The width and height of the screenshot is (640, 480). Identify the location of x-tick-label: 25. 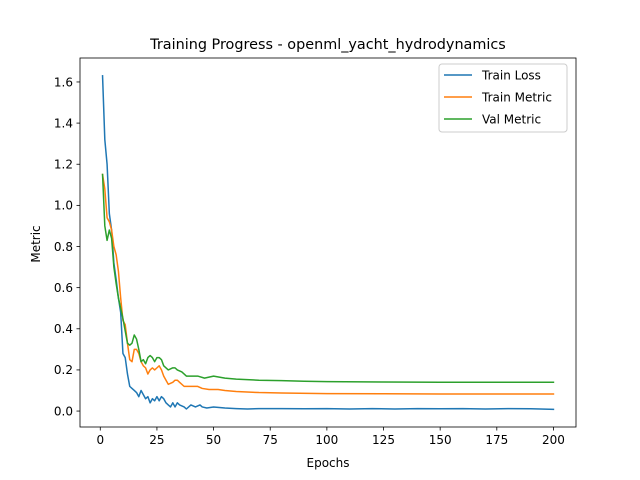
(156, 440).